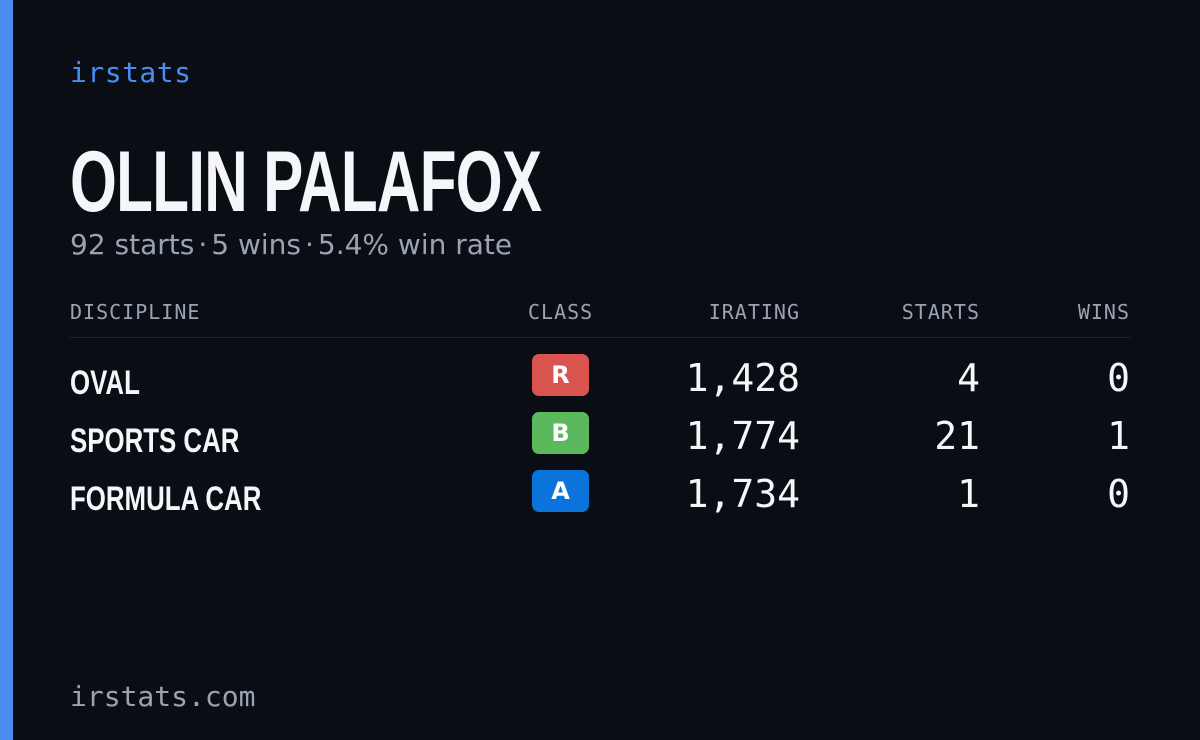  What do you see at coordinates (742, 494) in the screenshot?
I see `irating-value: 1,734` at bounding box center [742, 494].